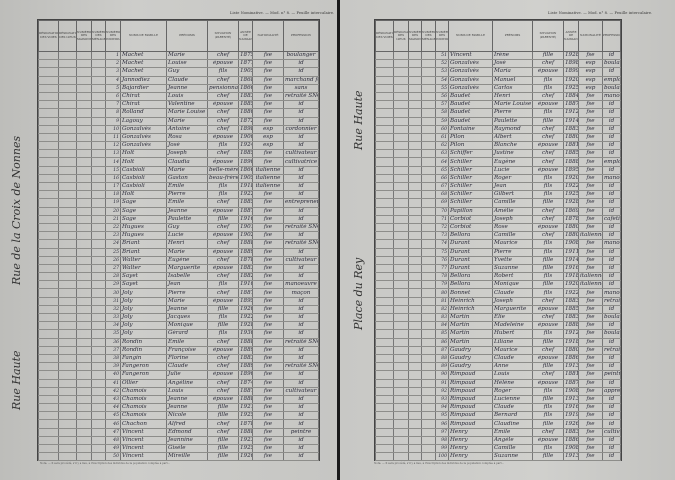 This screenshot has height=480, width=675. I want to click on birth-year: 1922, so click(245, 195).